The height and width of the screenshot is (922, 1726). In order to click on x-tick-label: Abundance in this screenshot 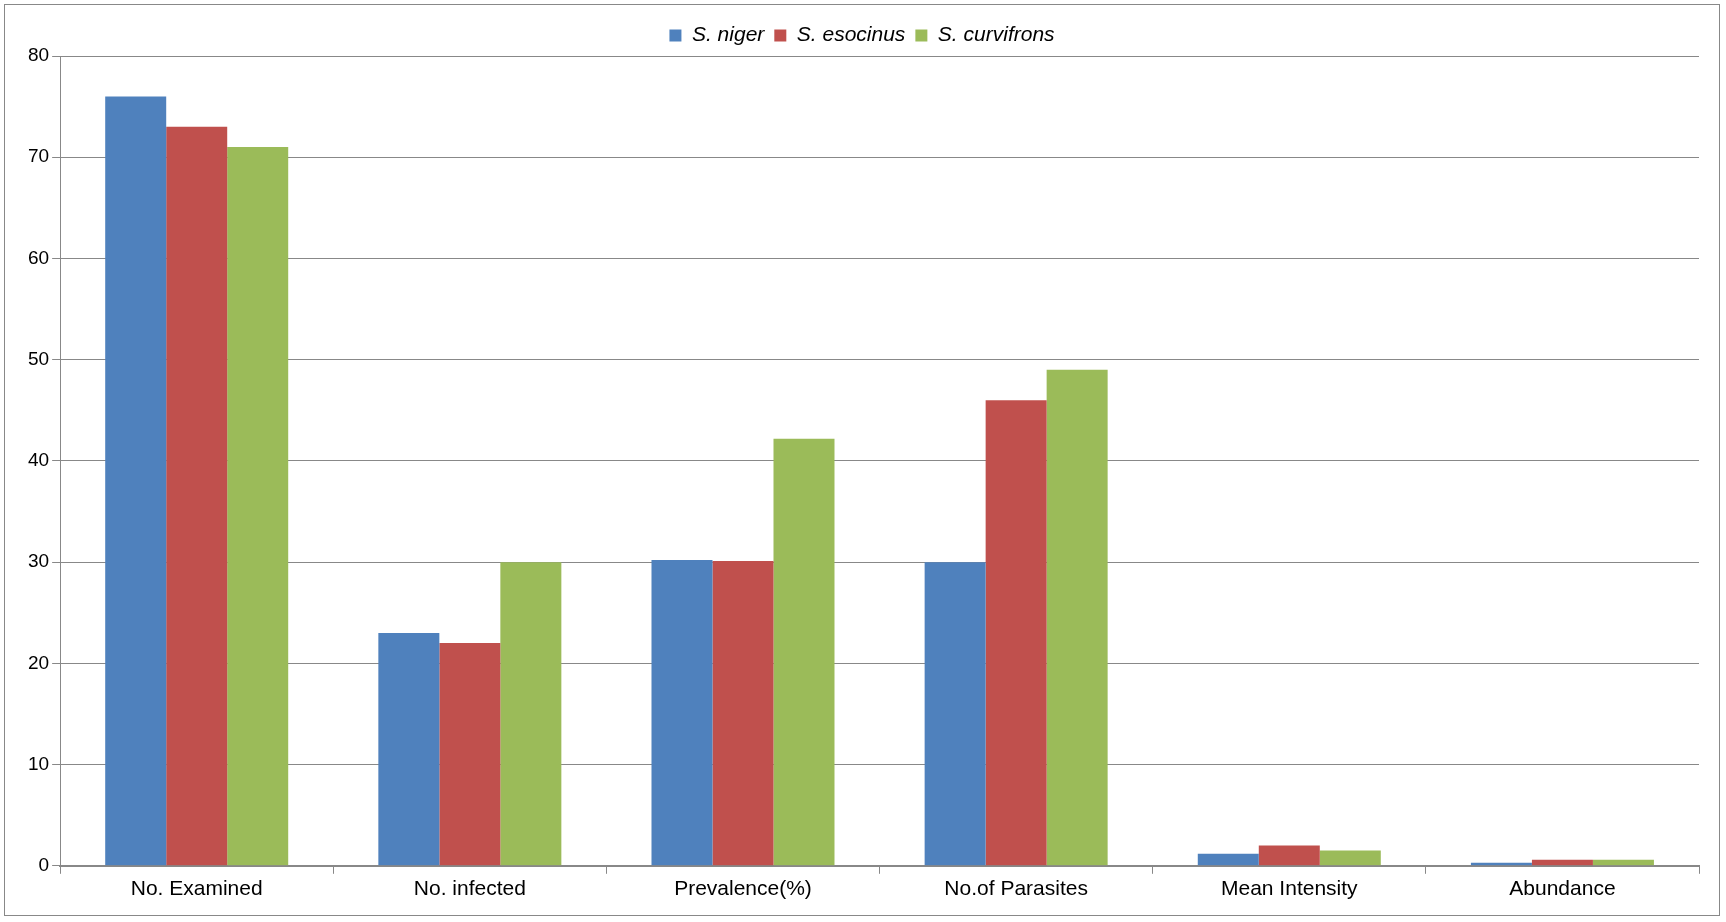, I will do `click(1562, 888)`.